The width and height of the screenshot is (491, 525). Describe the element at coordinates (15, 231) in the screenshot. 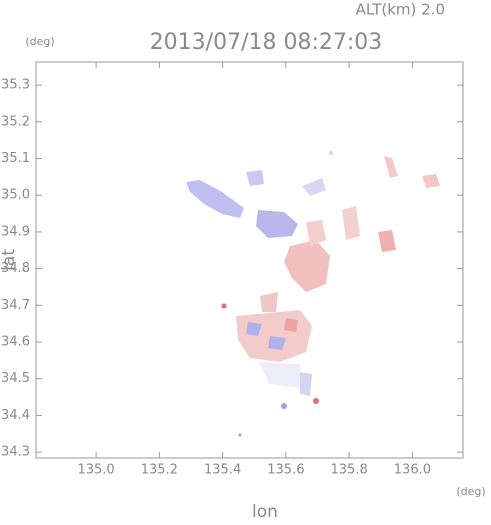

I see `y-tick-label: 34.9` at that location.